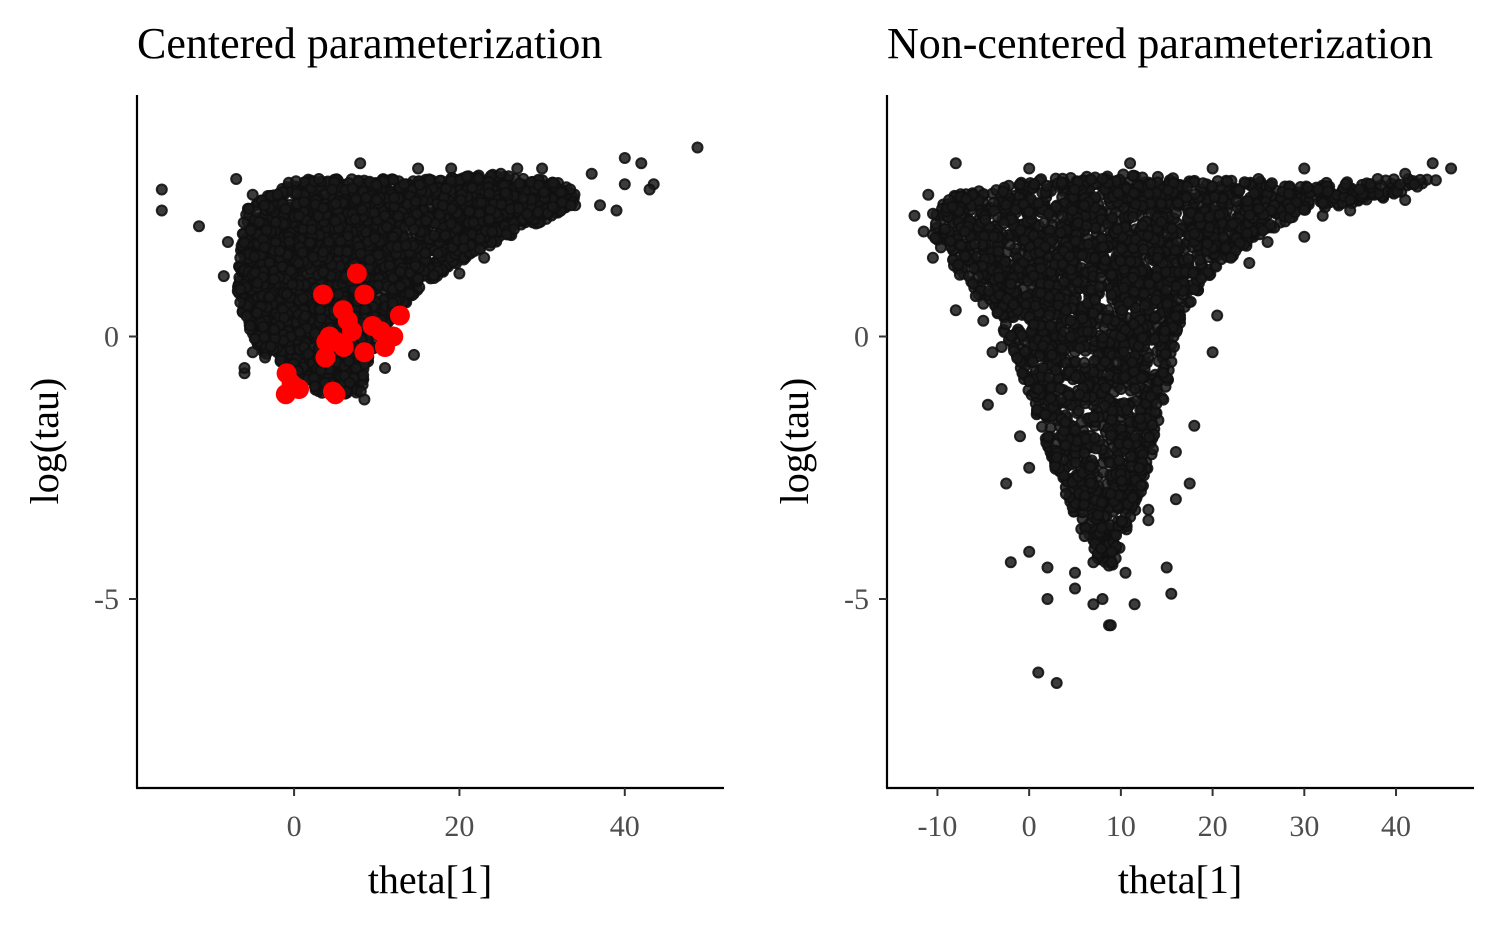  I want to click on centered-point-layer, so click(429, 273).